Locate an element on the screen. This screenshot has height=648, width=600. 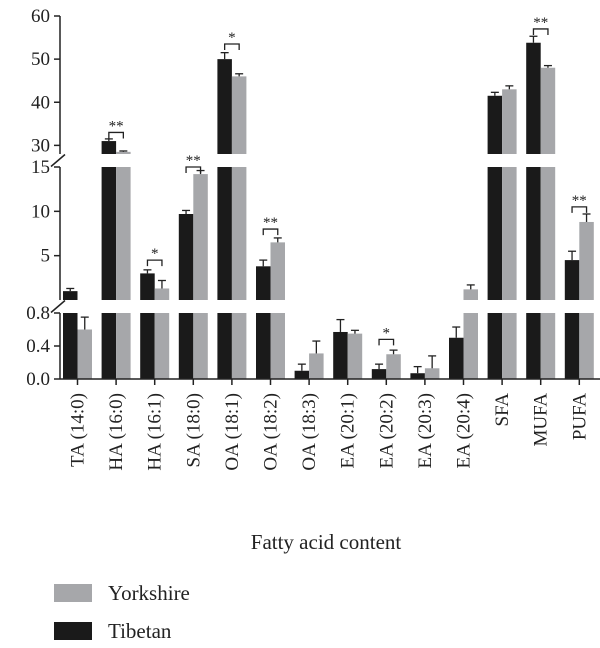
legend-label-yorkshire: Yorkshire is located at coordinates (149, 593).